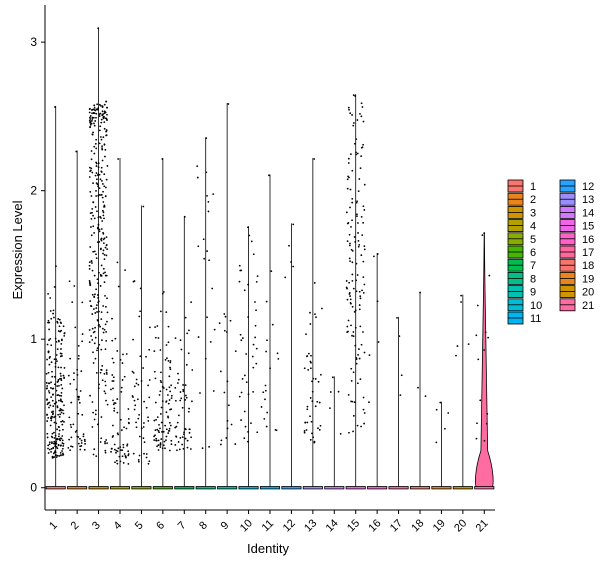 The height and width of the screenshot is (568, 600). I want to click on data-point-max, so click(269, 175).